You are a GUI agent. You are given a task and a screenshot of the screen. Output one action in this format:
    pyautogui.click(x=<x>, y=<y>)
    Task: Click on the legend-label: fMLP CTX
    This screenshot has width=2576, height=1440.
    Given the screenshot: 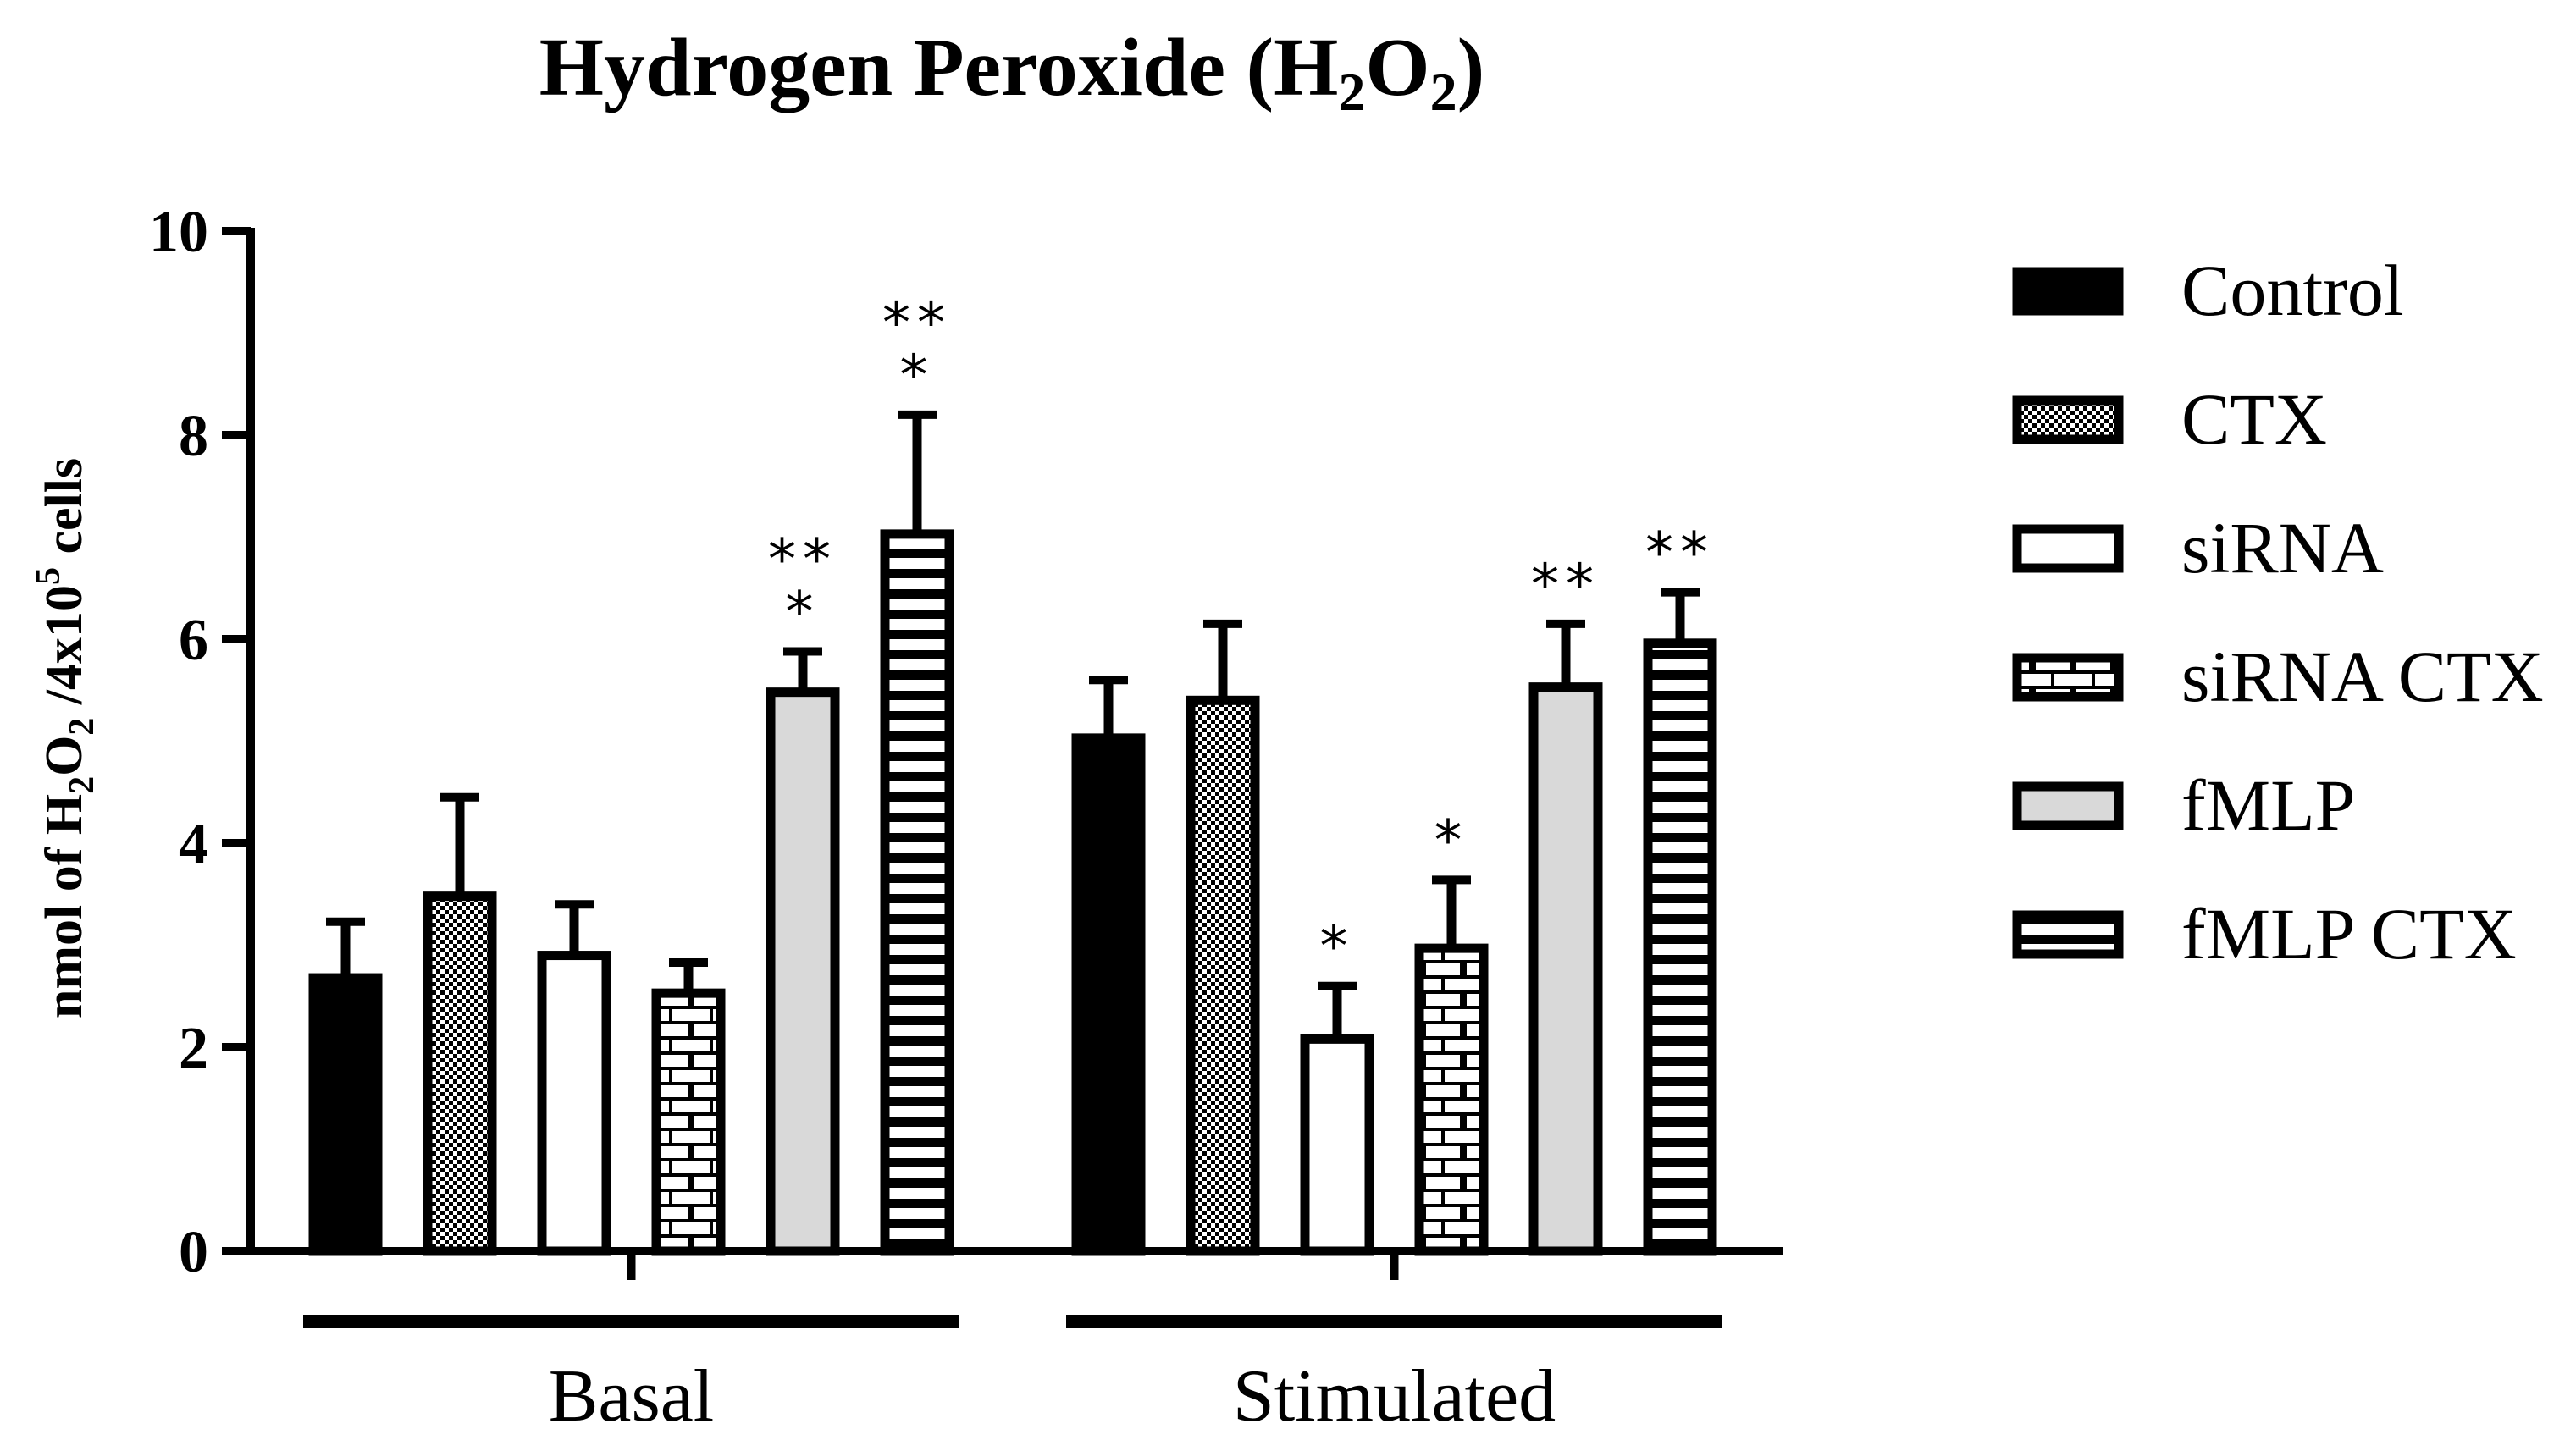 What is the action you would take?
    pyautogui.click(x=2349, y=933)
    